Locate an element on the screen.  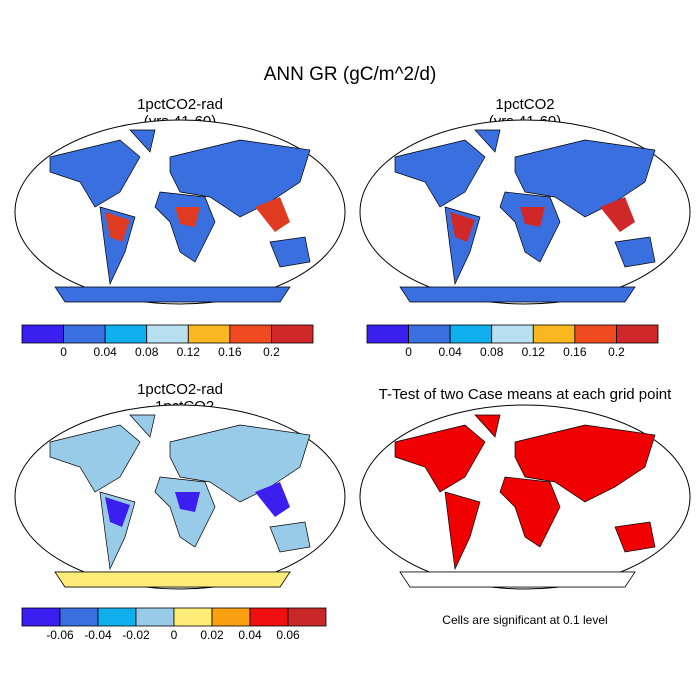
colorbar-label: 0.06 is located at coordinates (288, 635).